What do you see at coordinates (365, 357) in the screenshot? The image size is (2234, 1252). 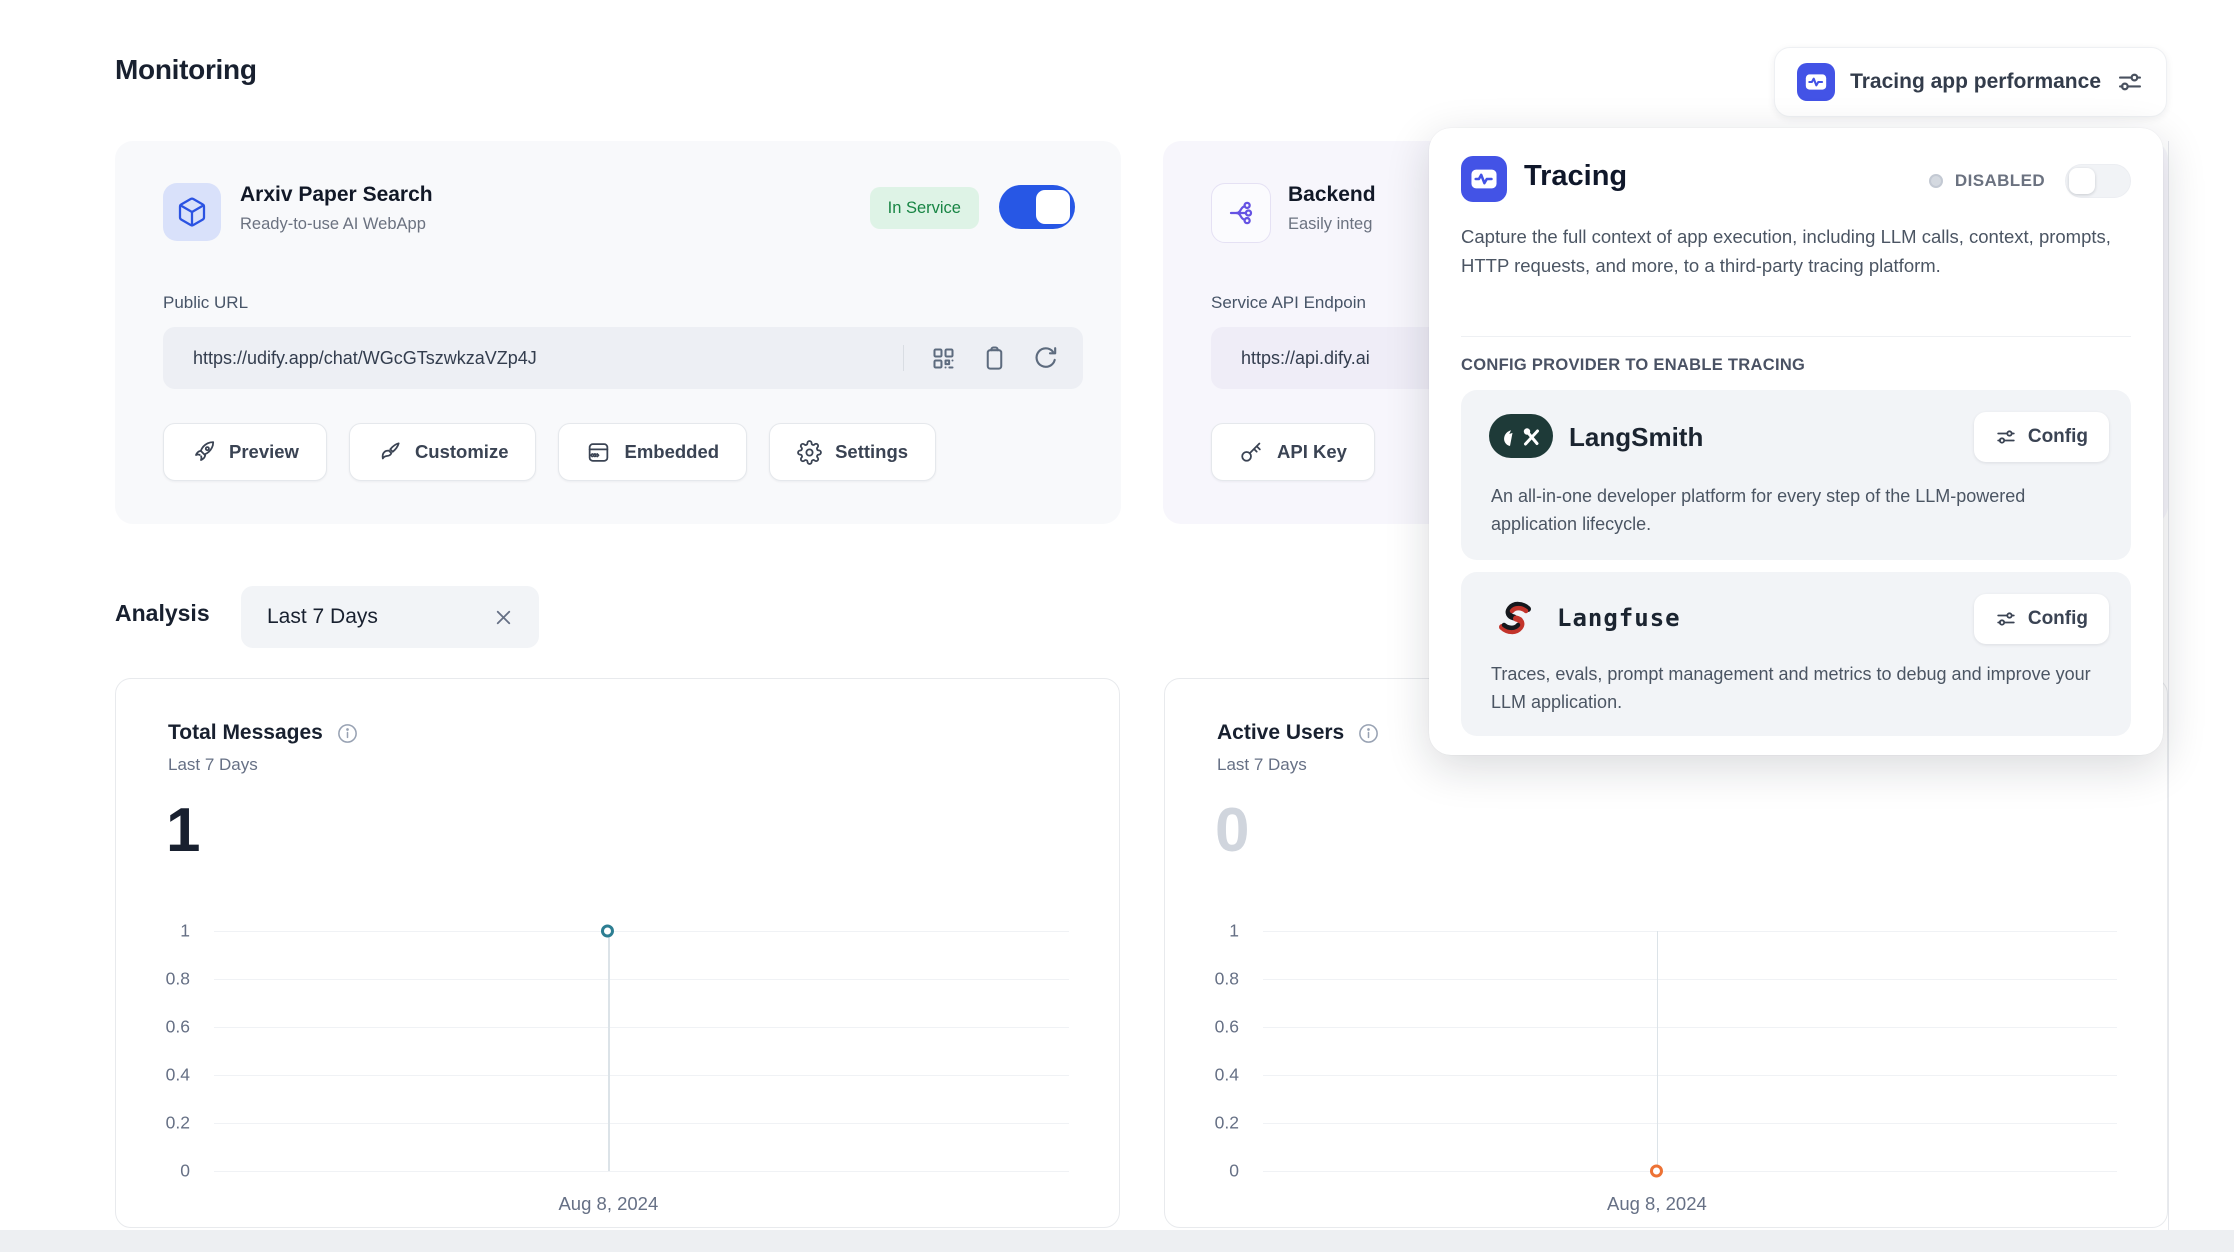 I see `public-url-value: https://udify.app/chat/WGcGTszwkzaVZp4J` at bounding box center [365, 357].